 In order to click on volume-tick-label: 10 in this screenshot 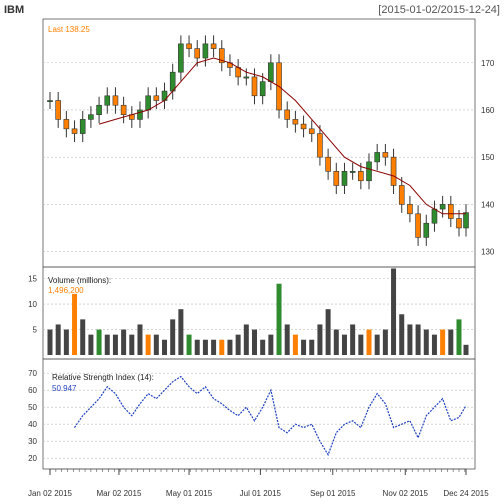, I will do `click(32, 304)`.